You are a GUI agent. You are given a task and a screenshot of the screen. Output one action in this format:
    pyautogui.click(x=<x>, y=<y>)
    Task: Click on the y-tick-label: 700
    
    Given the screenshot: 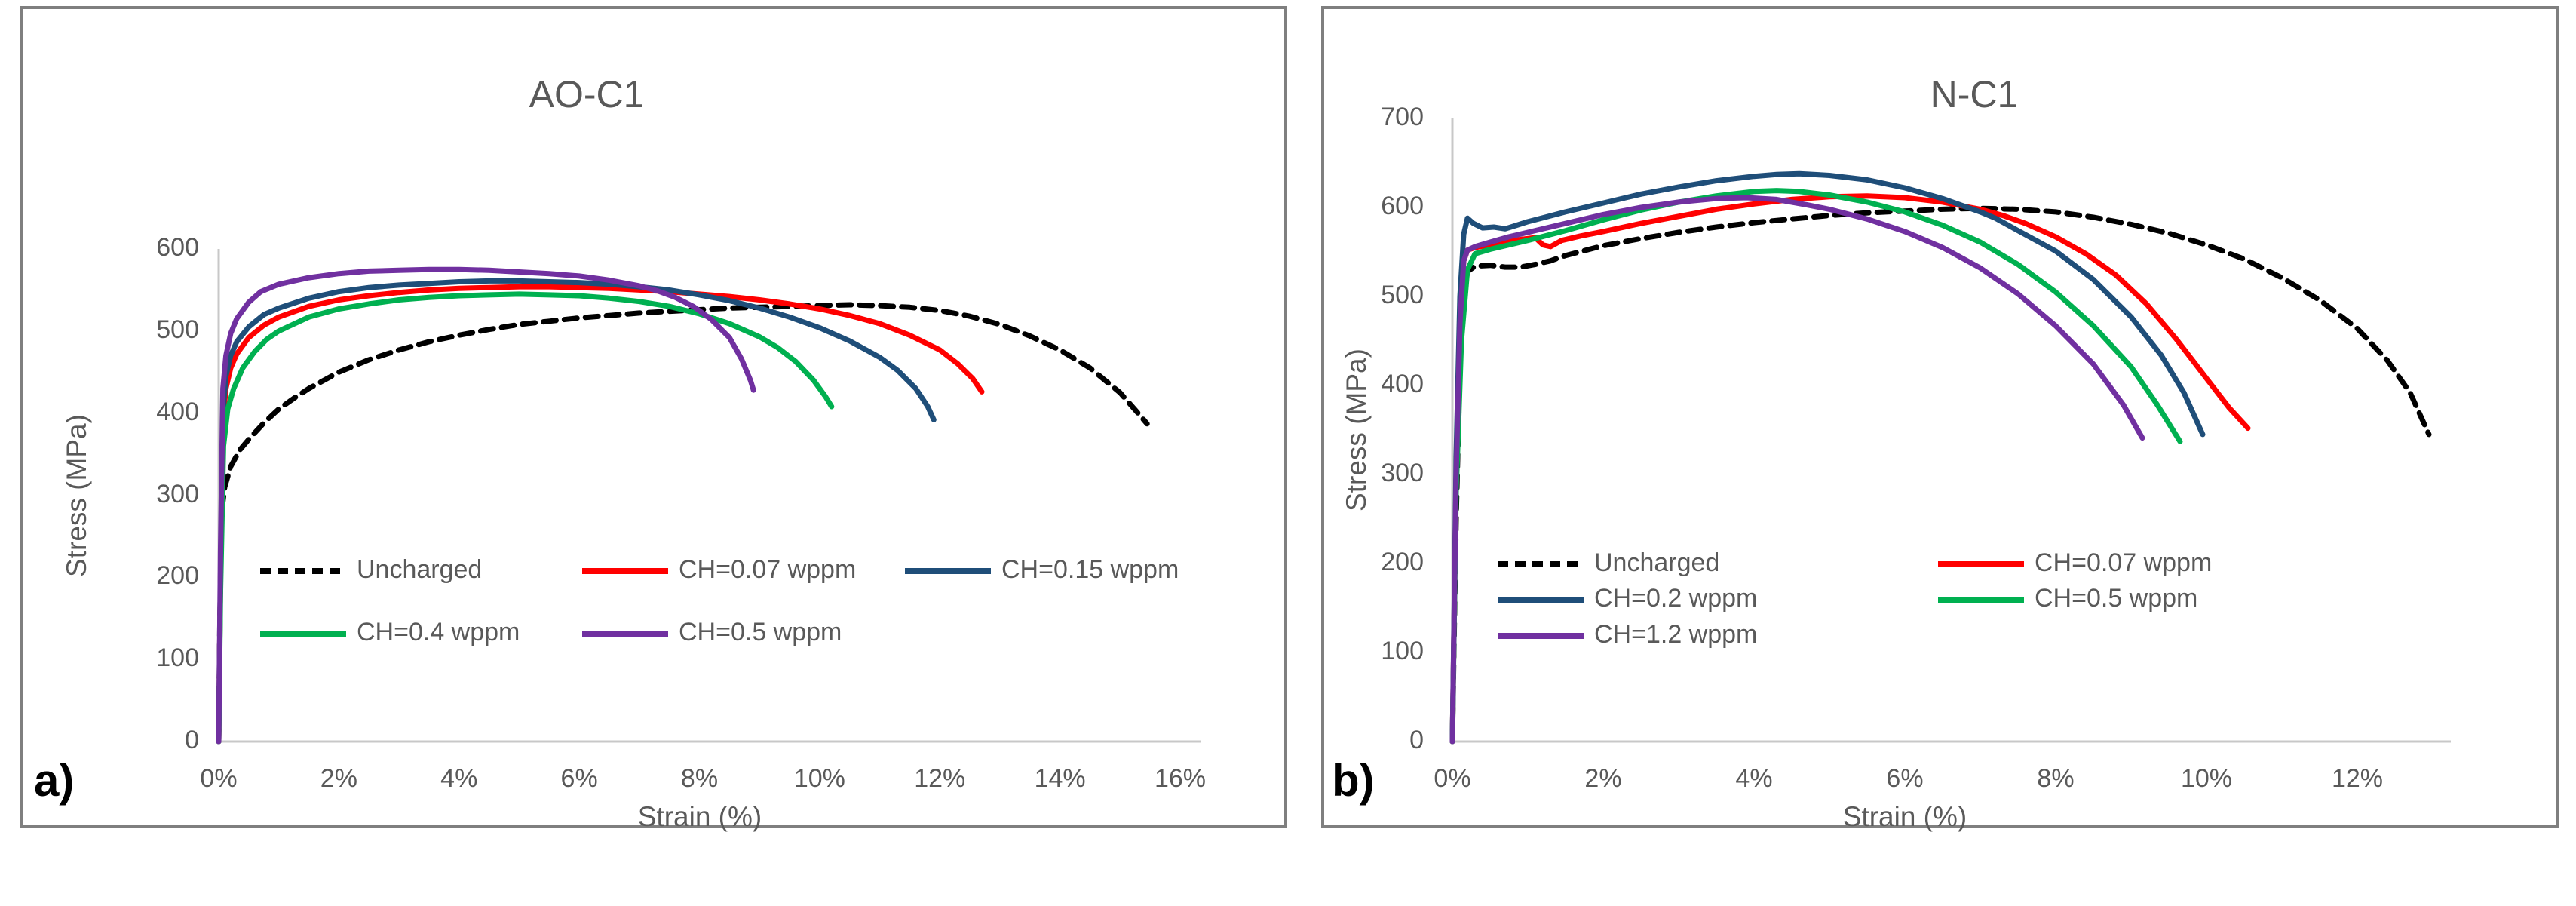 What is the action you would take?
    pyautogui.click(x=1402, y=117)
    